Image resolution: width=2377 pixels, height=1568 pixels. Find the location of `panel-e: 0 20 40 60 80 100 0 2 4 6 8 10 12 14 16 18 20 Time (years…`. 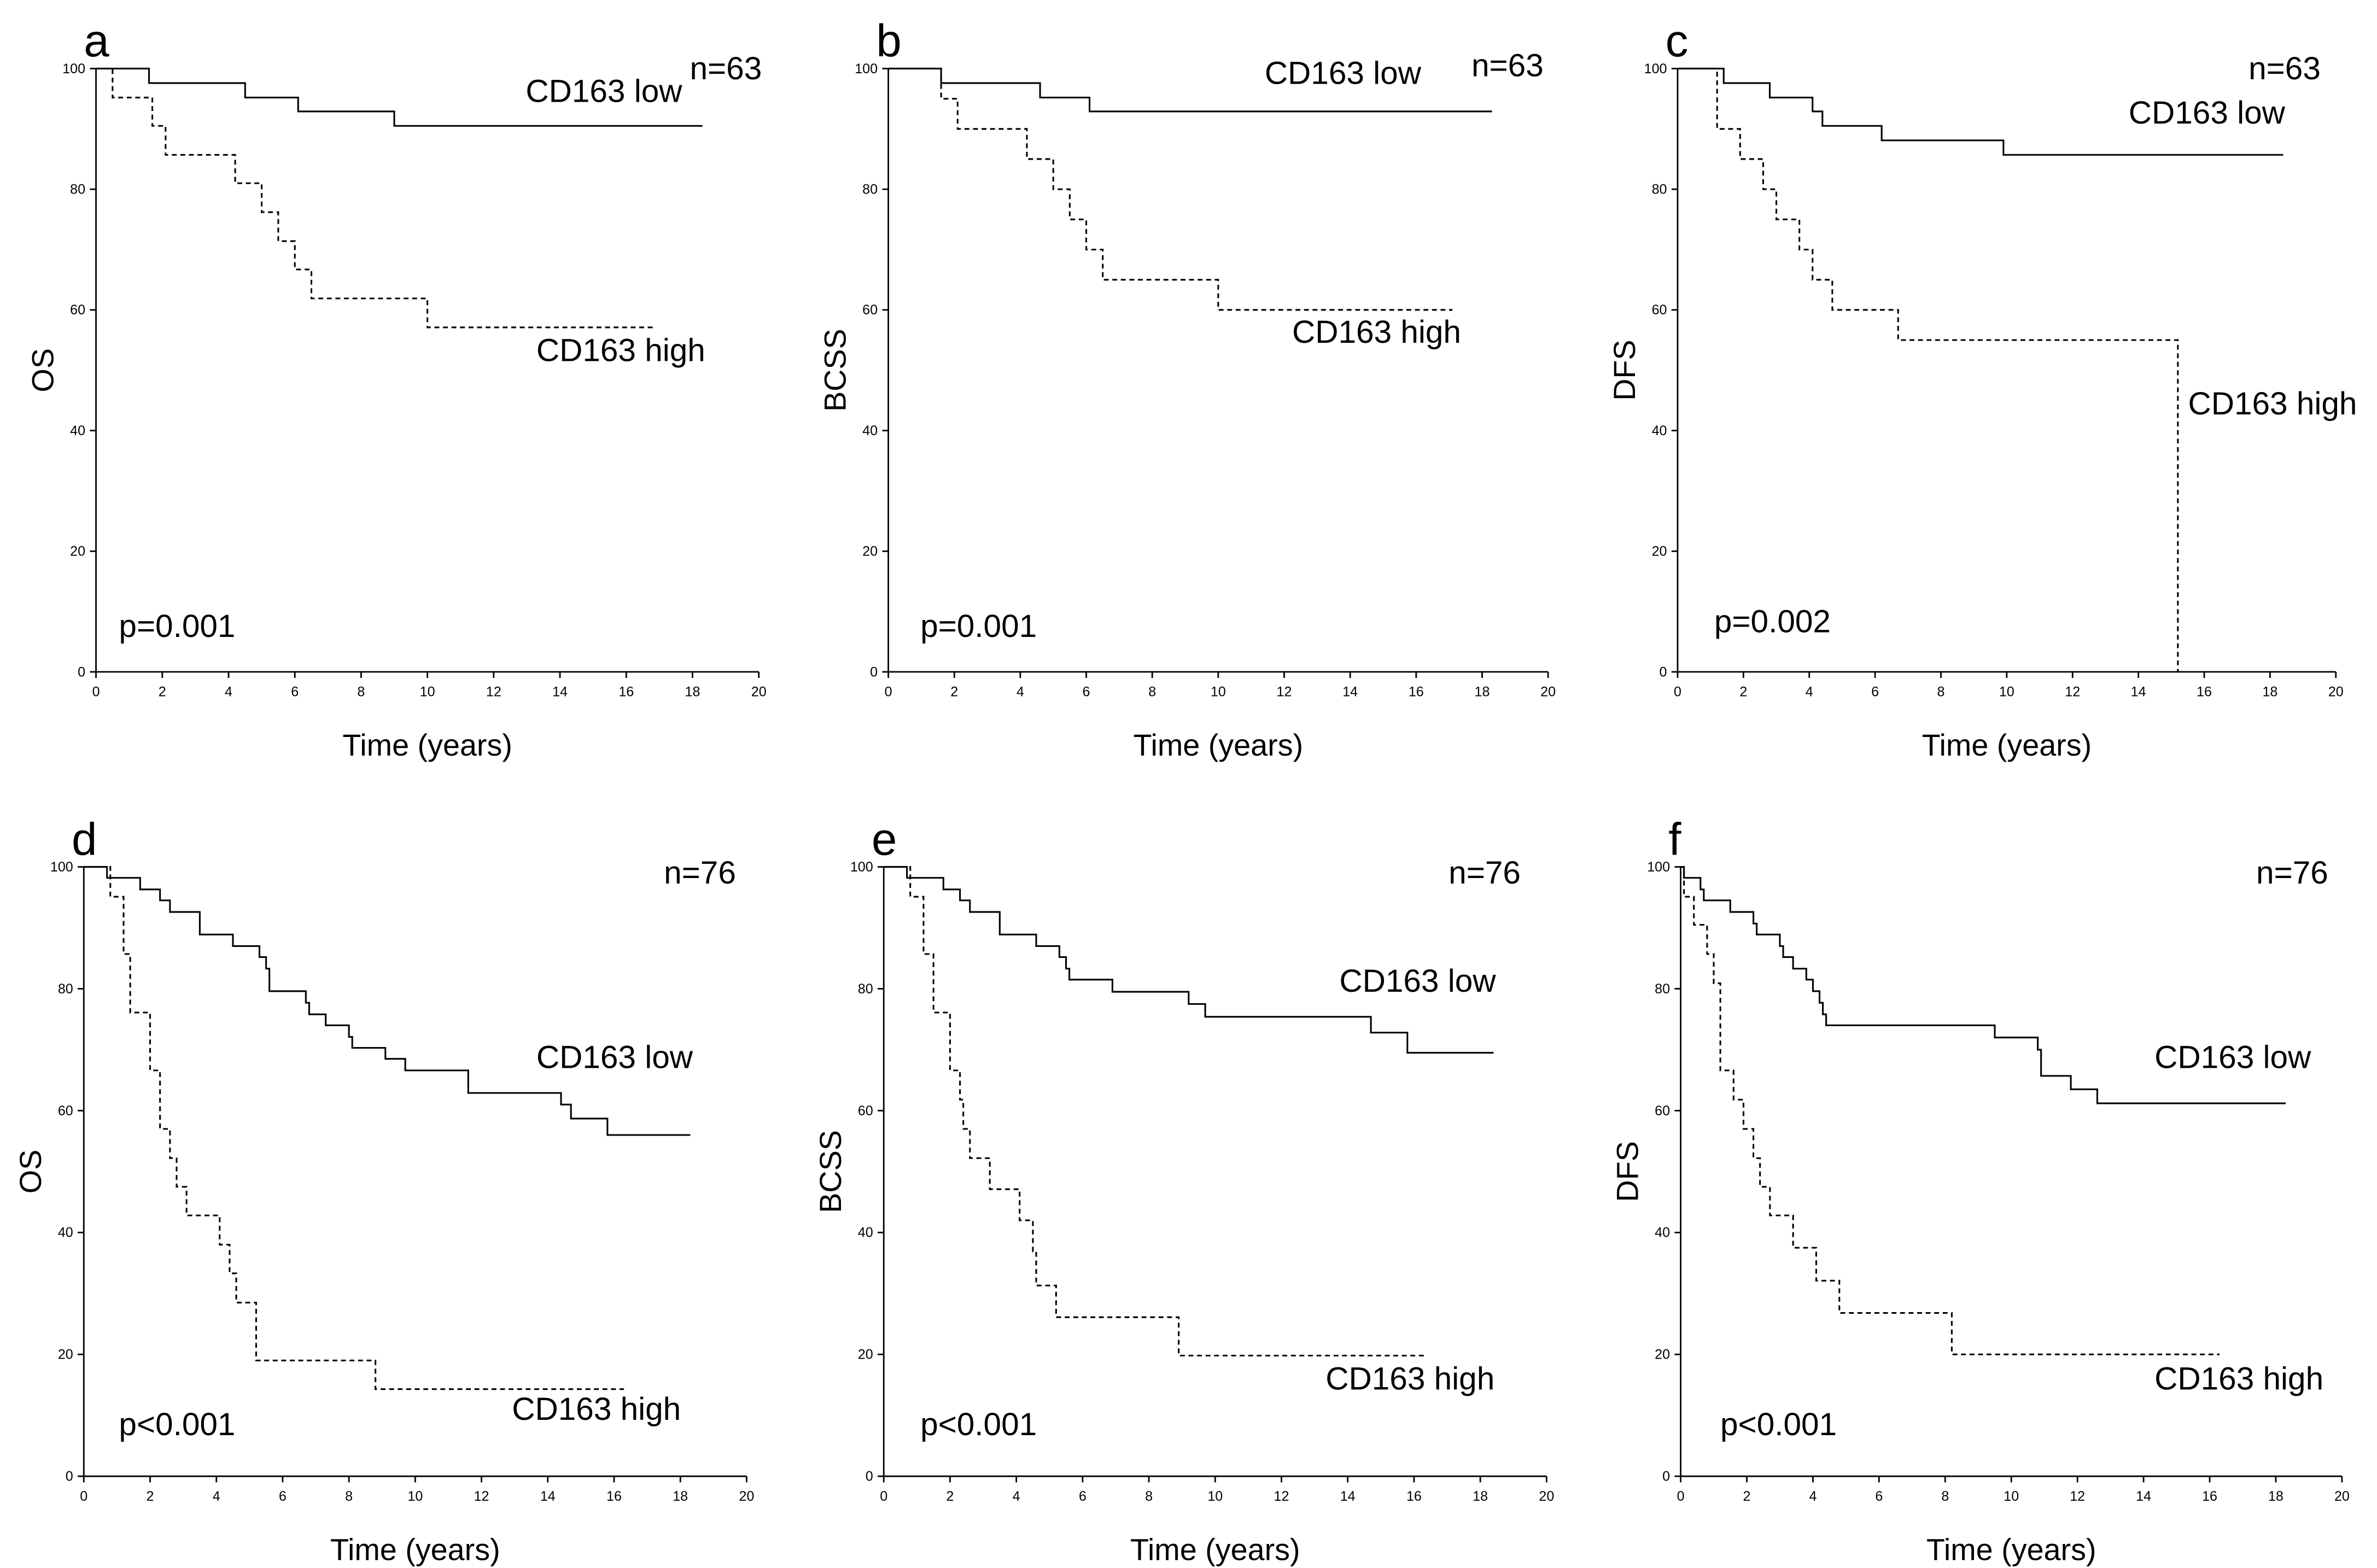

panel-e: 0 20 40 60 80 100 0 2 4 6 8 10 12 14 16 18 20 Time (years… is located at coordinates (1184, 1189).